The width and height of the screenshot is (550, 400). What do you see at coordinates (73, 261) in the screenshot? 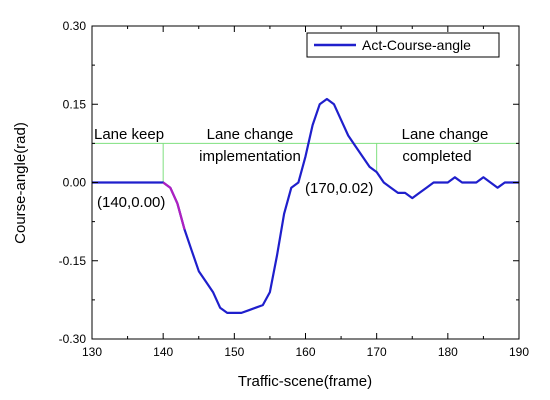
I see `y-tick-label--0.15: -0.15` at bounding box center [73, 261].